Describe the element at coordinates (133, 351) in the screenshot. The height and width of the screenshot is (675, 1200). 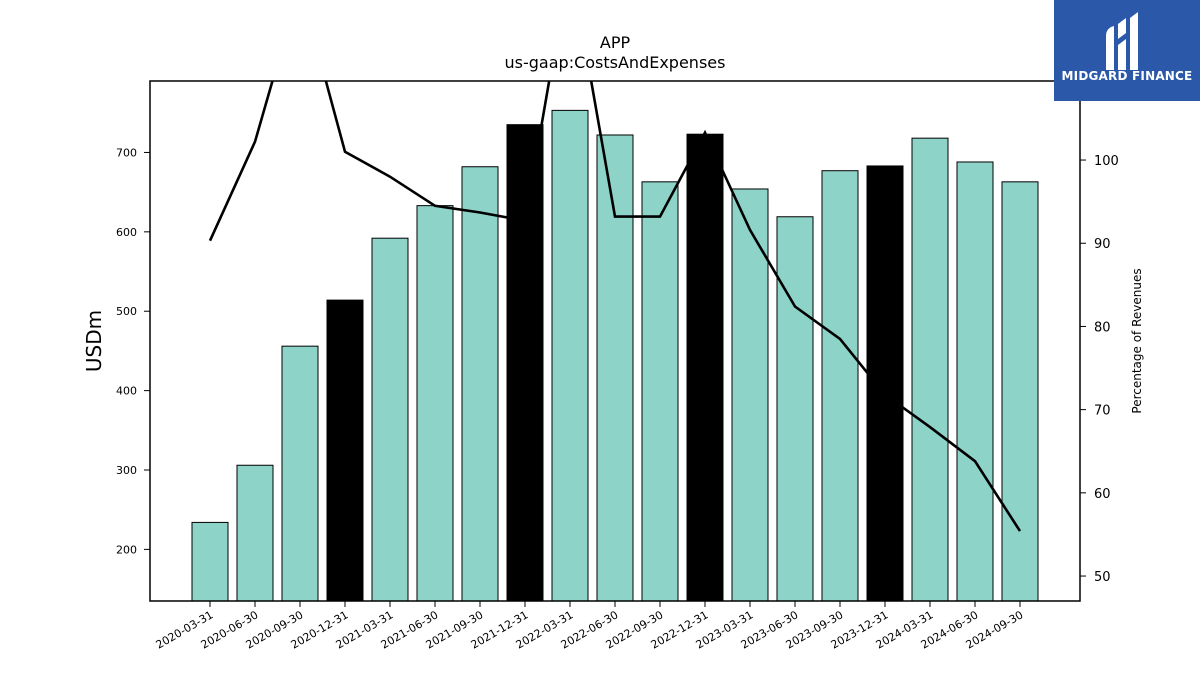
I see `left-axis: 200 300 400 500 600 700` at that location.